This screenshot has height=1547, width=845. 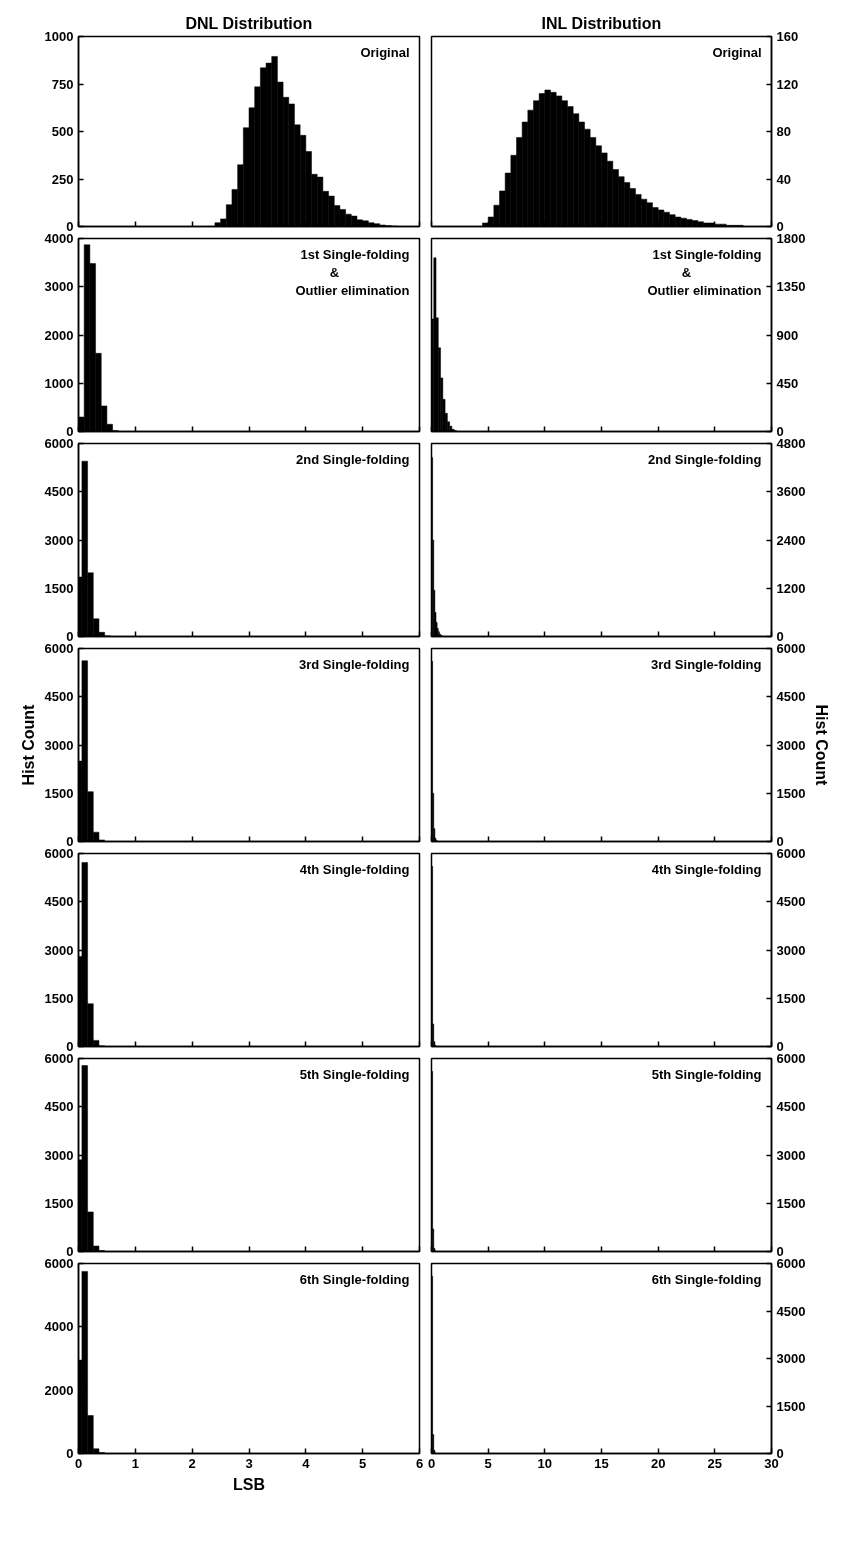 I want to click on y-tick-label: 160, so click(x=787, y=36).